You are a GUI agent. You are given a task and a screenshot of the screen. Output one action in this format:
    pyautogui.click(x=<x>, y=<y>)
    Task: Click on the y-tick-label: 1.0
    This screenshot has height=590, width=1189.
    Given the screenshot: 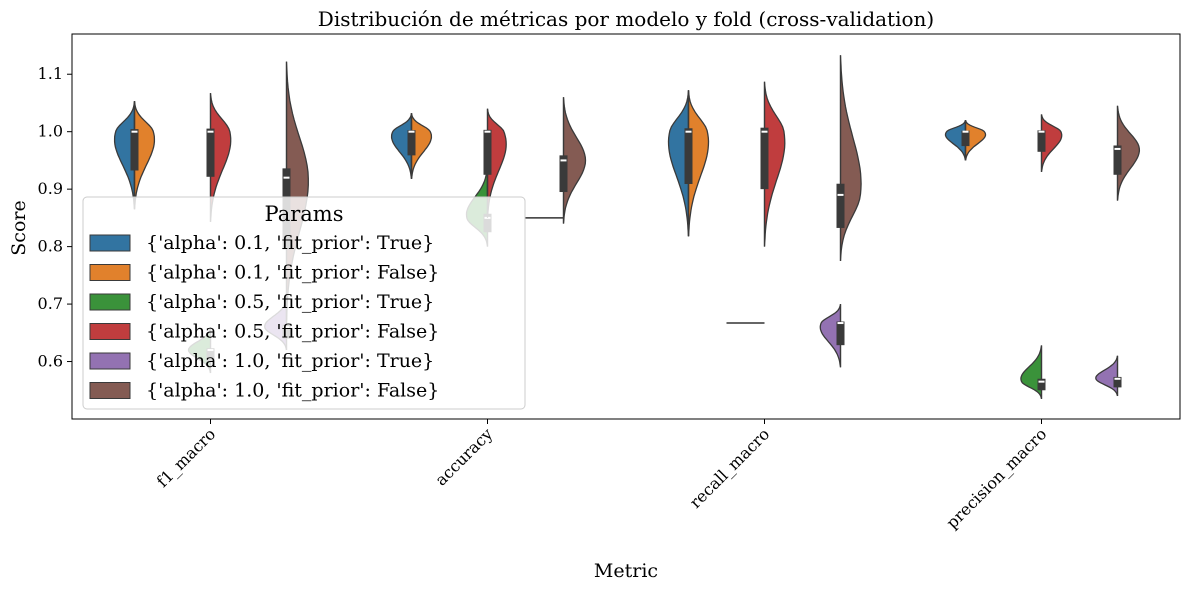 What is the action you would take?
    pyautogui.click(x=50, y=131)
    